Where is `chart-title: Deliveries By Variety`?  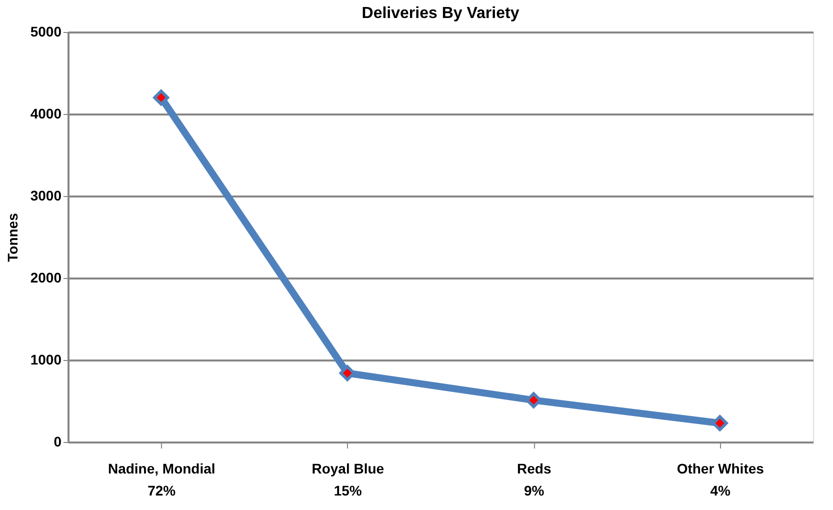 chart-title: Deliveries By Variety is located at coordinates (441, 13).